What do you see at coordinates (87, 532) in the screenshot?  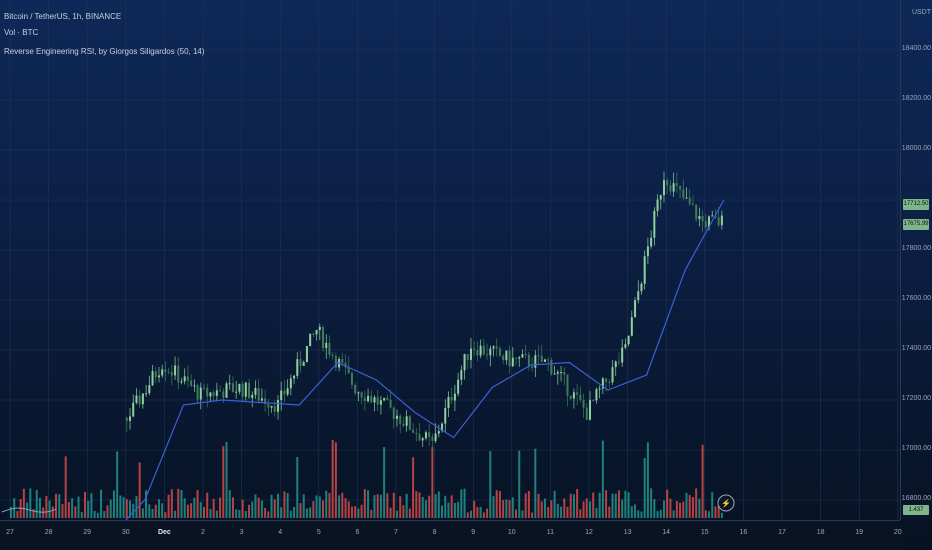 I see `time-axis-label: 29` at bounding box center [87, 532].